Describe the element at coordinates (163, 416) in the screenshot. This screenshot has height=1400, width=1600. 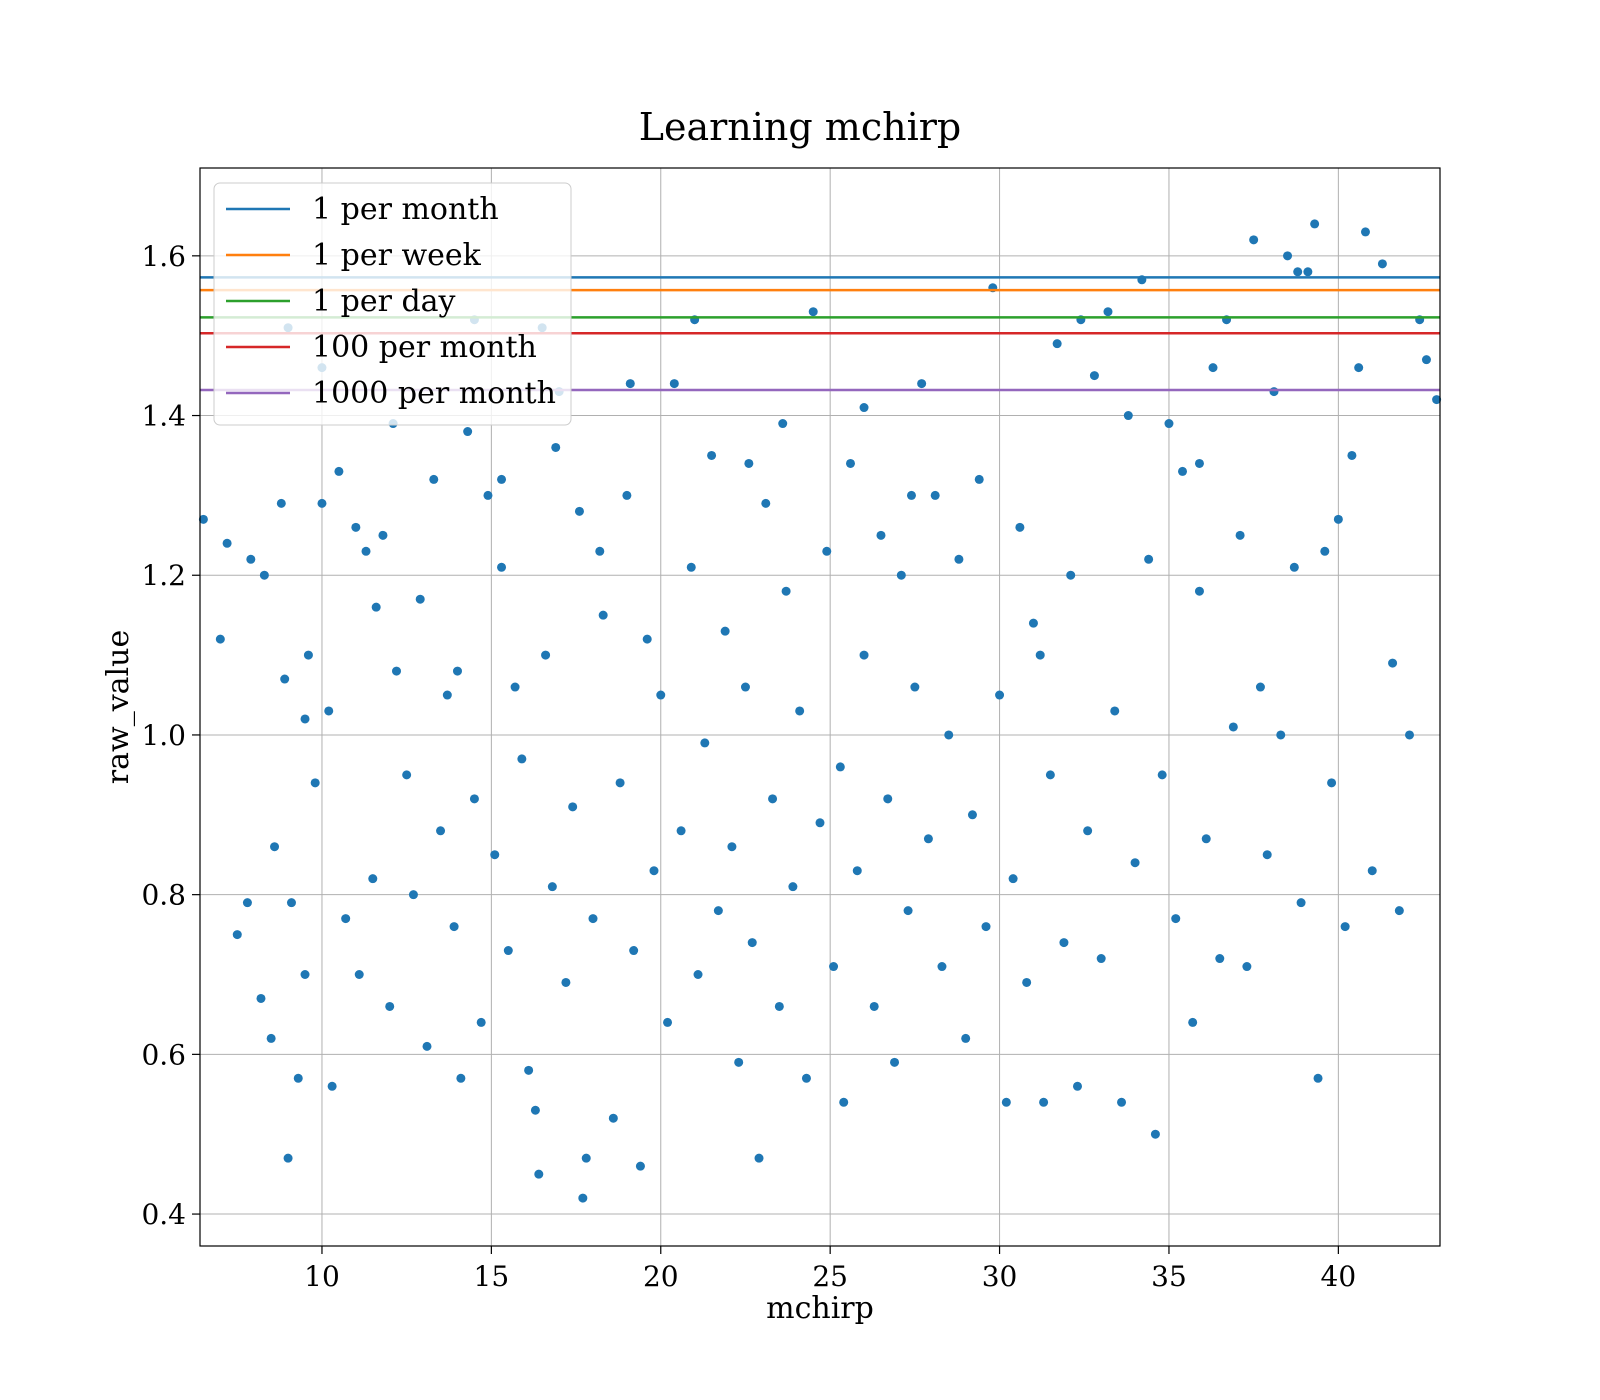
I see `y-tick-label: 1.4` at that location.